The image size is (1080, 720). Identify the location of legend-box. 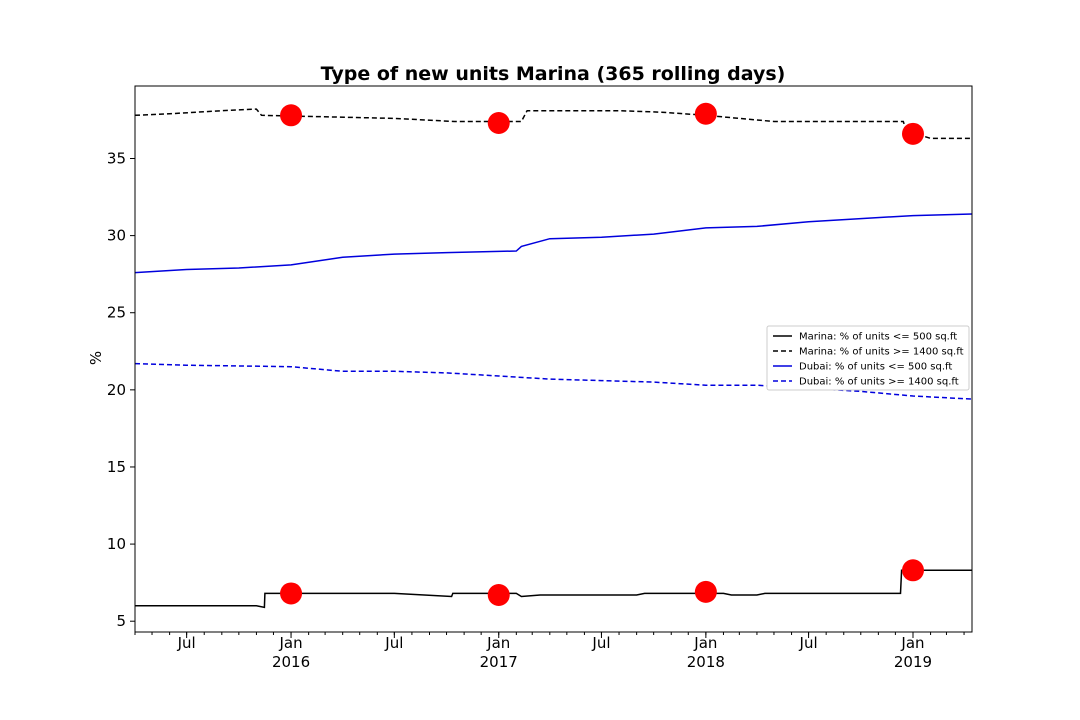
(868, 358).